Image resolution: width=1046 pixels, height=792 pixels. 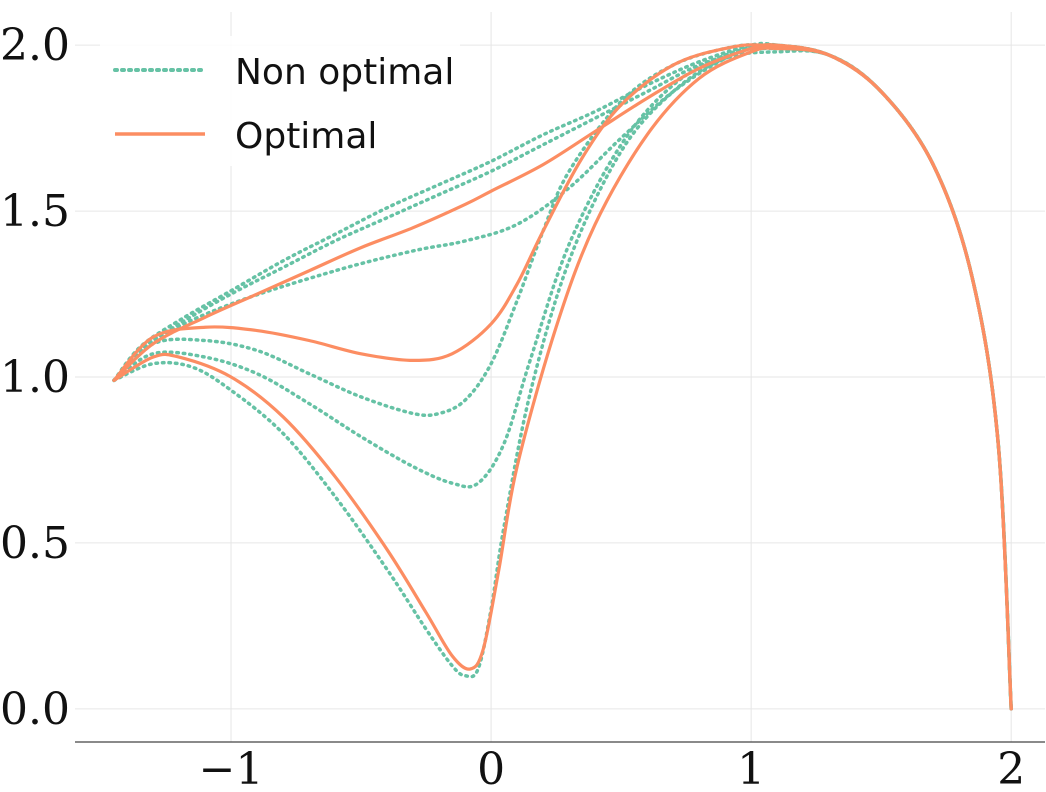 What do you see at coordinates (231, 768) in the screenshot?
I see `x-tick-label-0: −1` at bounding box center [231, 768].